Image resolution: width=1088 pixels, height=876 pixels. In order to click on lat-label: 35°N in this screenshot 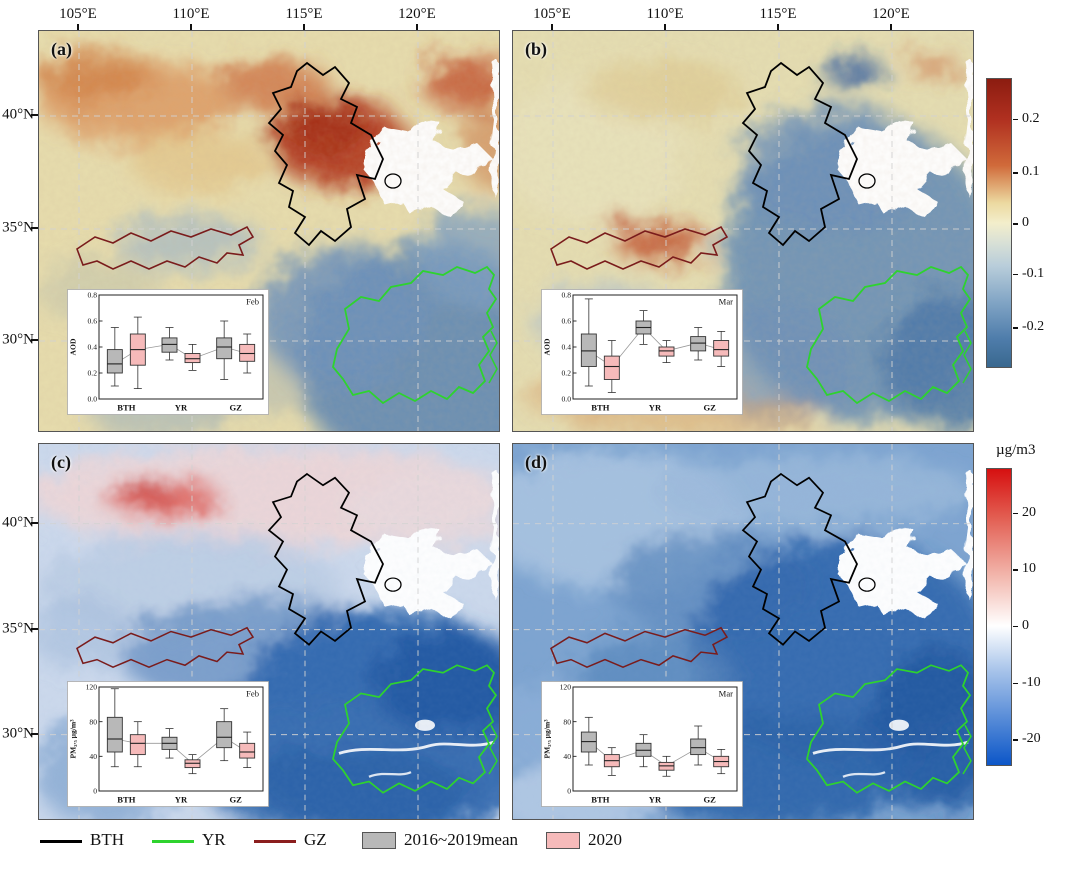, I will do `click(18, 227)`.